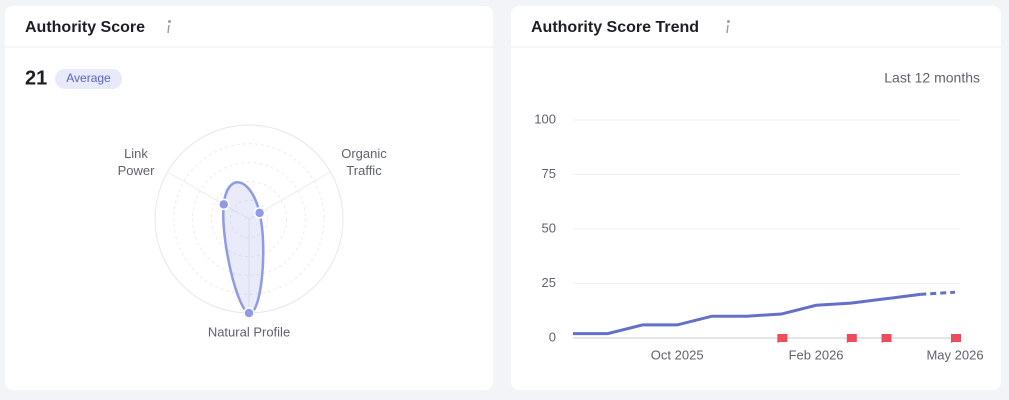 The image size is (1009, 400). I want to click on y-tick-label: 25, so click(549, 282).